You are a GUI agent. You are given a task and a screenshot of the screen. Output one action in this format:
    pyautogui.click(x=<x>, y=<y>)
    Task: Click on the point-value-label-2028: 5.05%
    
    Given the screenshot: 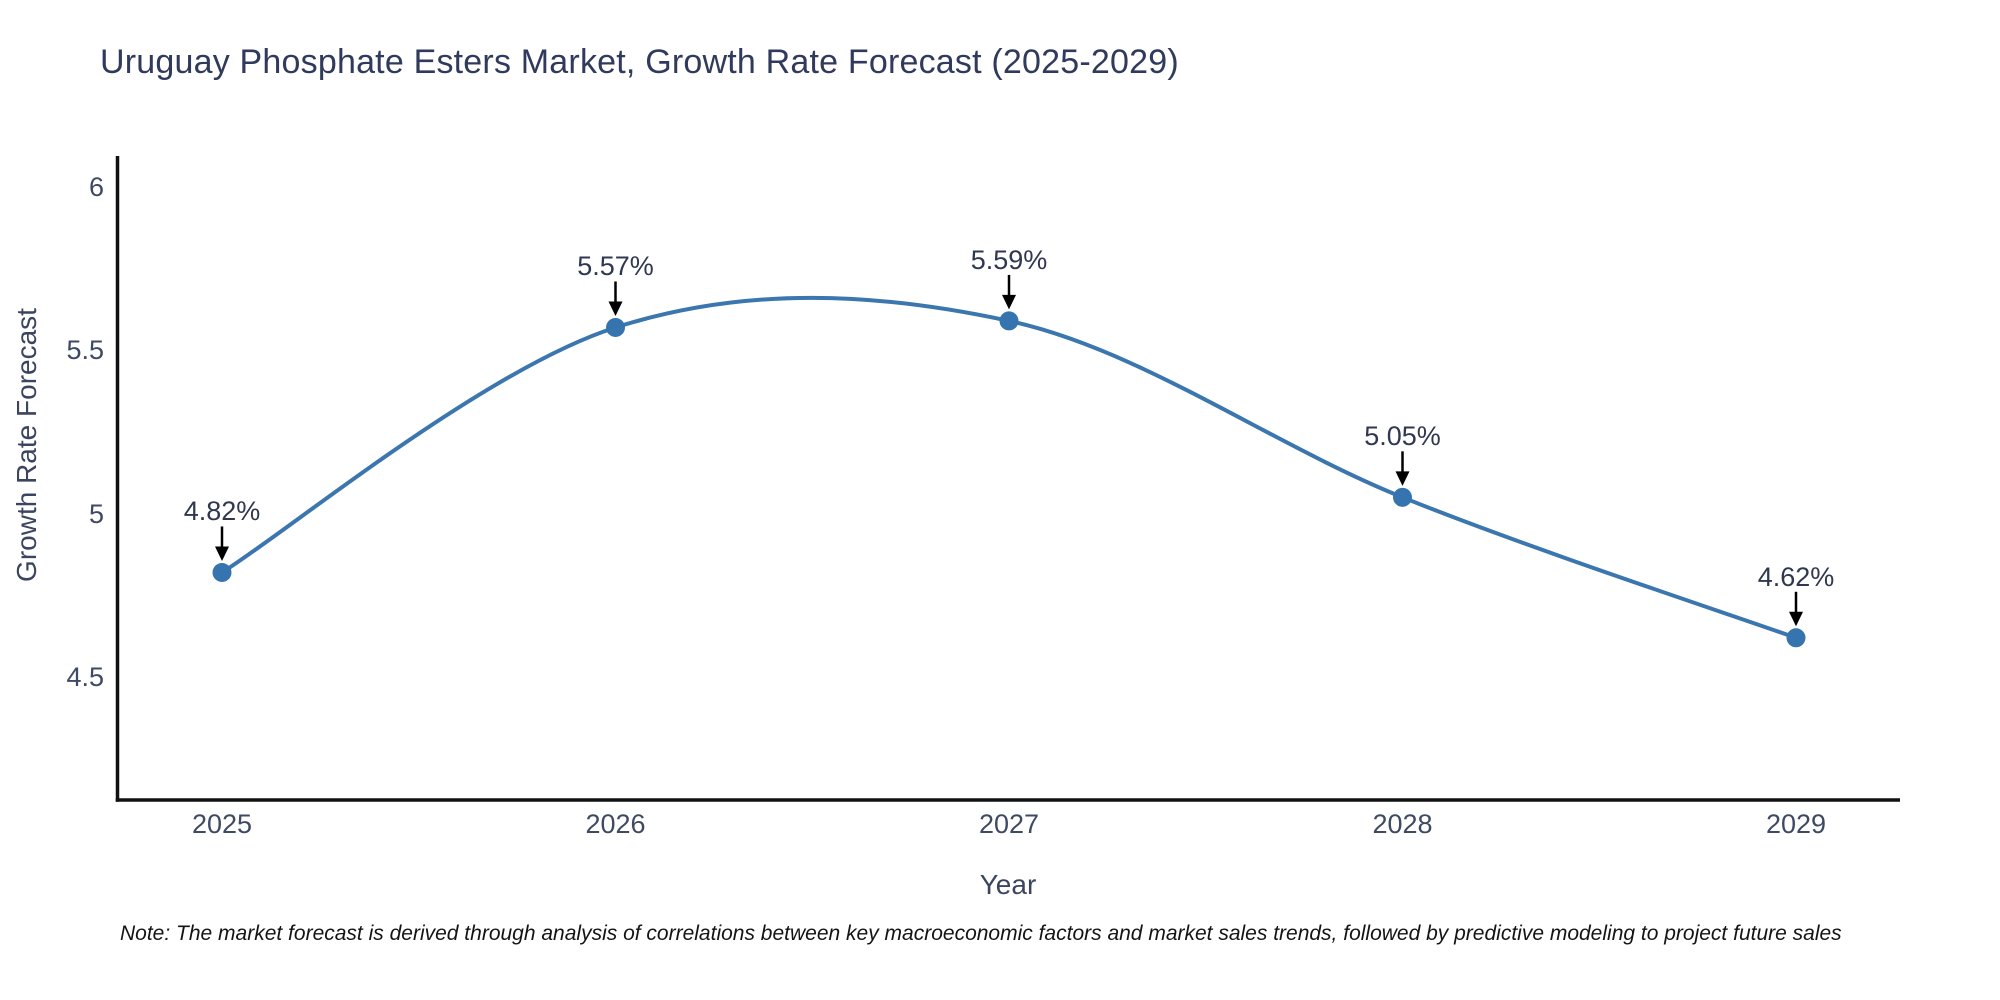 What is the action you would take?
    pyautogui.click(x=1402, y=436)
    